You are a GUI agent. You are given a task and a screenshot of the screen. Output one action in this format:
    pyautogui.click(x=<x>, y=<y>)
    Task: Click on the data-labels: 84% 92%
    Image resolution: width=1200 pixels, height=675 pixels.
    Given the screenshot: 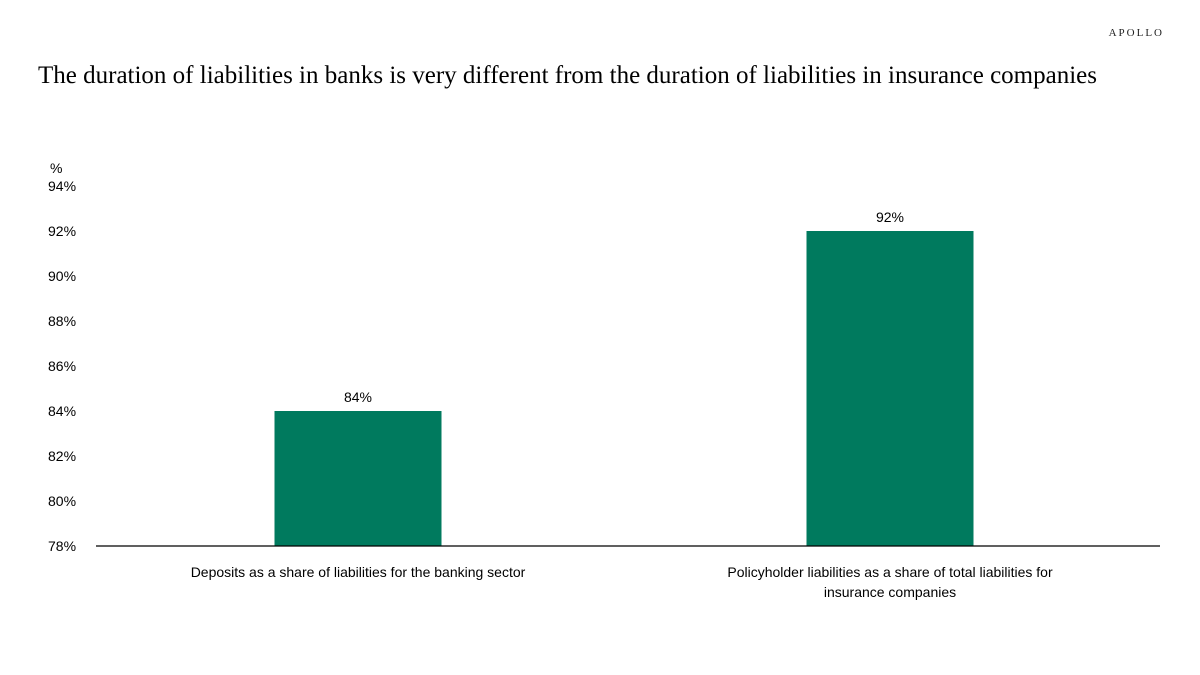 What is the action you would take?
    pyautogui.click(x=624, y=307)
    